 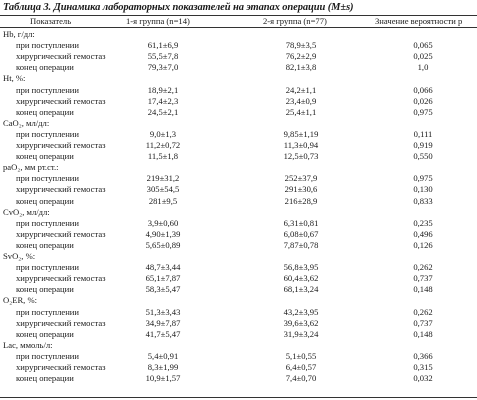 What do you see at coordinates (163, 289) in the screenshot?
I see `group1-value: 58,3±5,47` at bounding box center [163, 289].